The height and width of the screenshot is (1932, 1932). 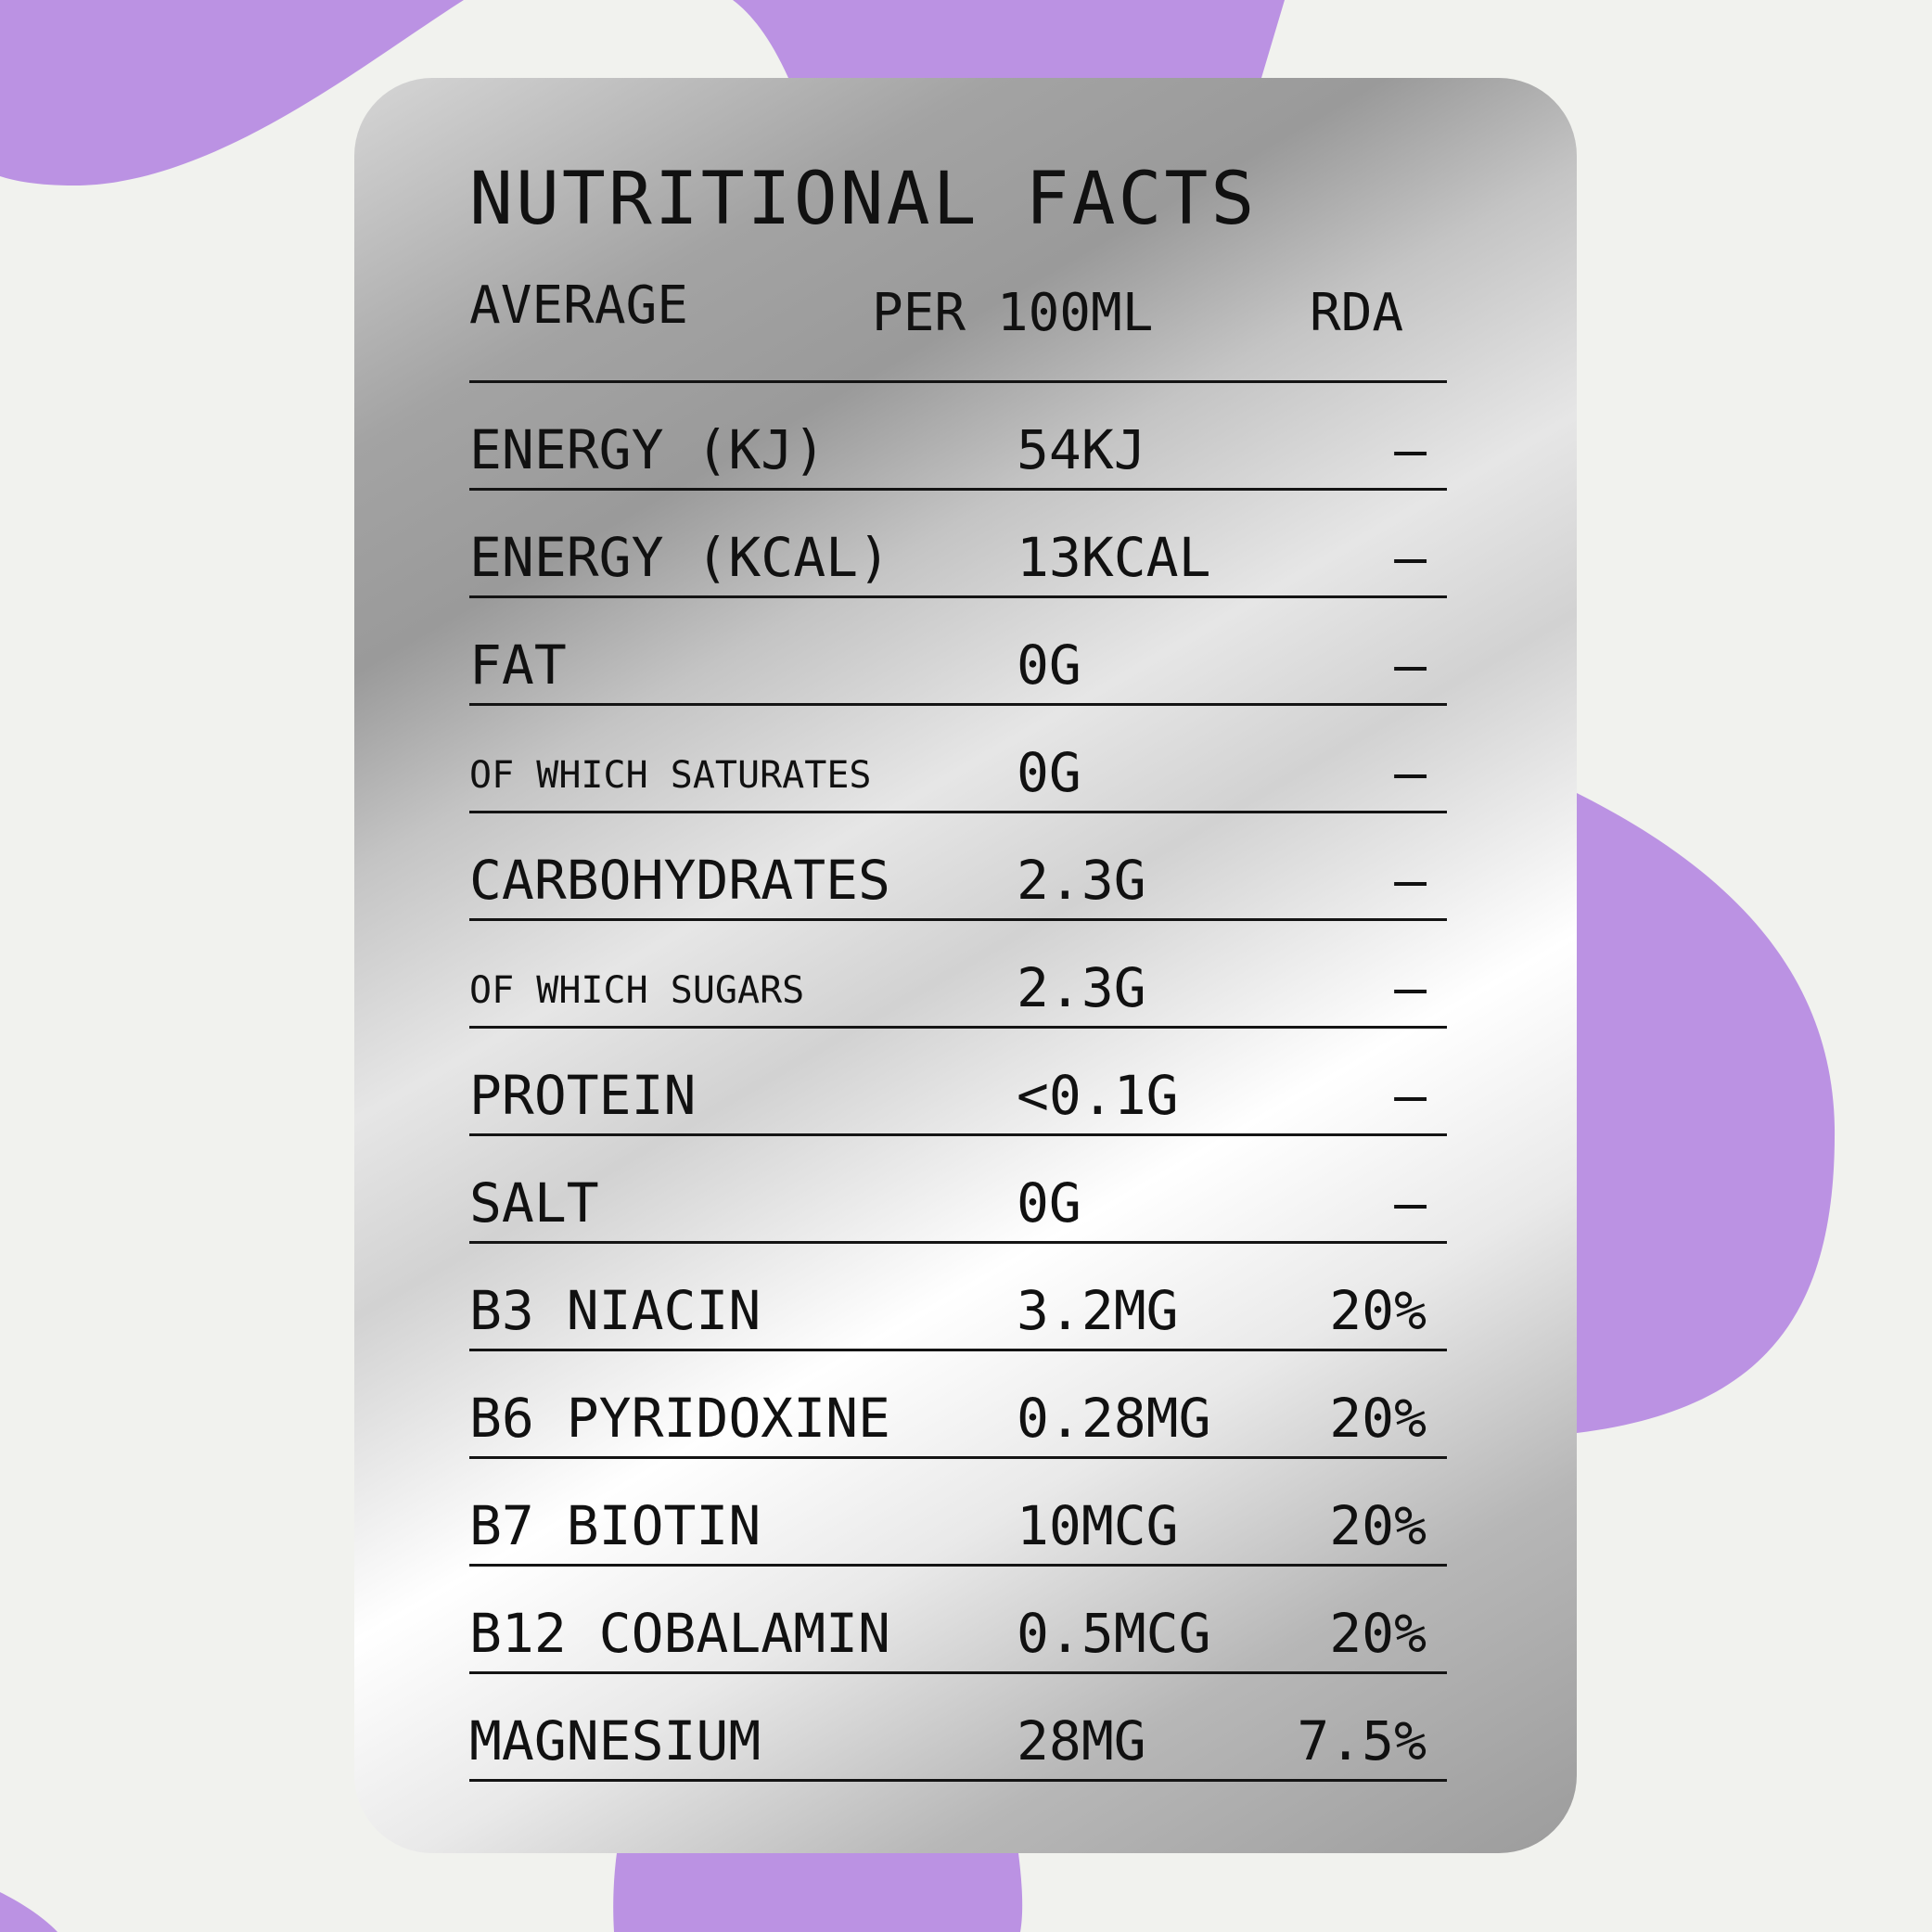 I want to click on table-row: CARBOHYDRATES 2.3G —, so click(x=958, y=867).